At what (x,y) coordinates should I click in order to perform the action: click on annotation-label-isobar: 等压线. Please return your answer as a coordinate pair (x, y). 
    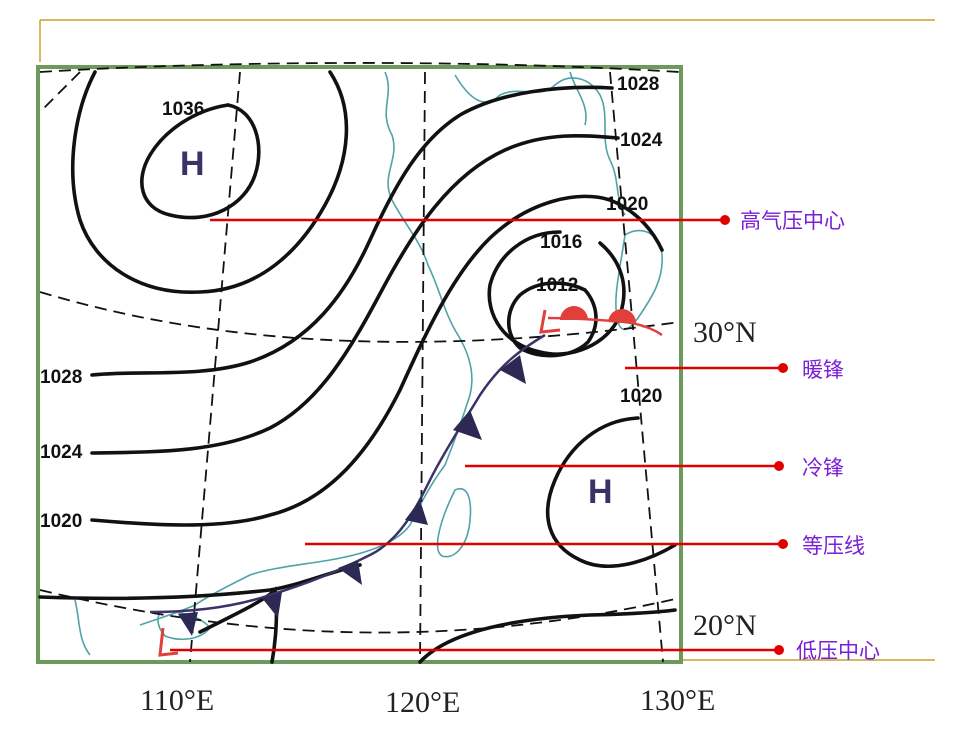
    Looking at the image, I should click on (833, 546).